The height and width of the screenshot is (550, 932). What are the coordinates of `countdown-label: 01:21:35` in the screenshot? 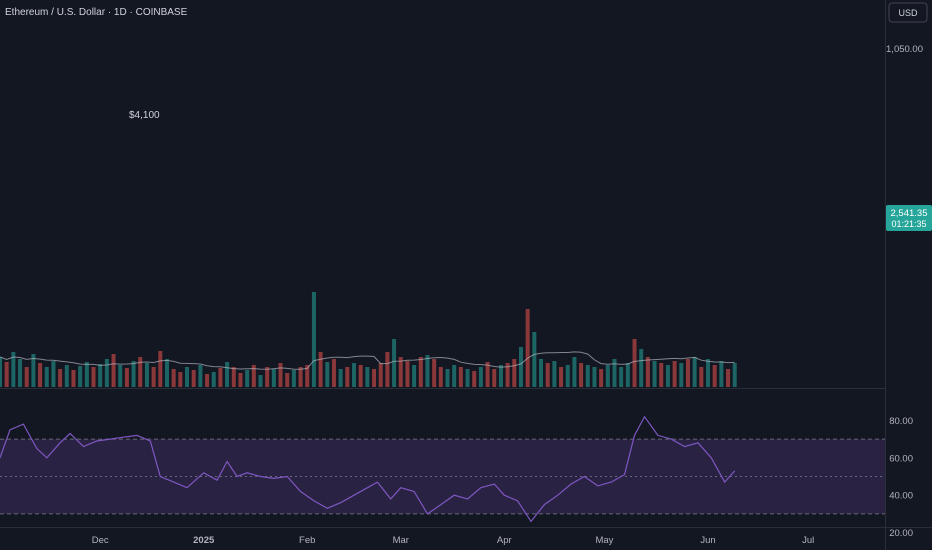 It's located at (908, 224).